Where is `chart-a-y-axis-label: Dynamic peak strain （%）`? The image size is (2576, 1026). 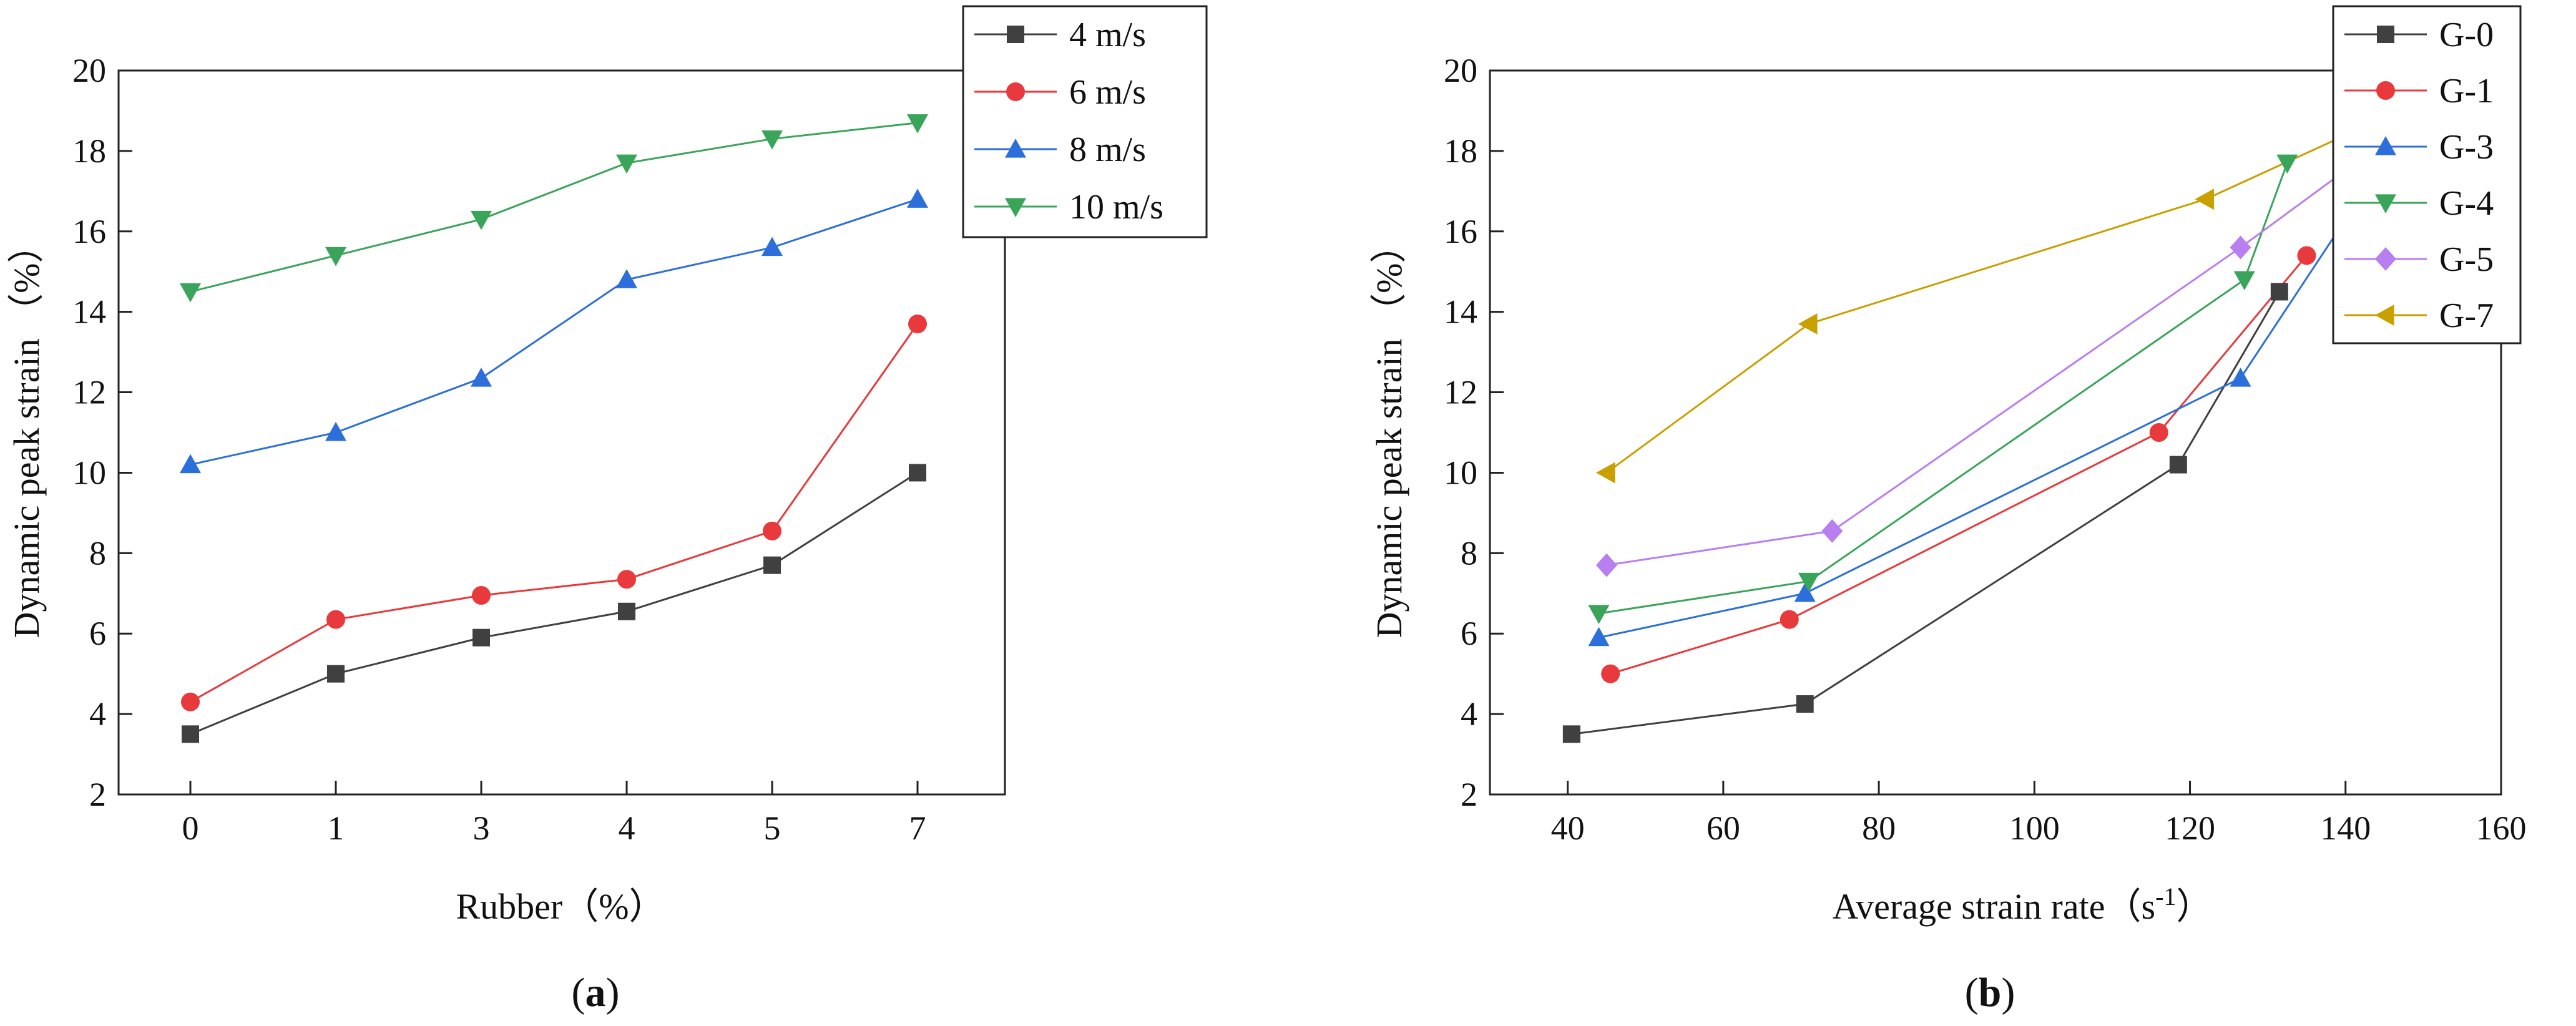 chart-a-y-axis-label: Dynamic peak strain （%） is located at coordinates (26, 432).